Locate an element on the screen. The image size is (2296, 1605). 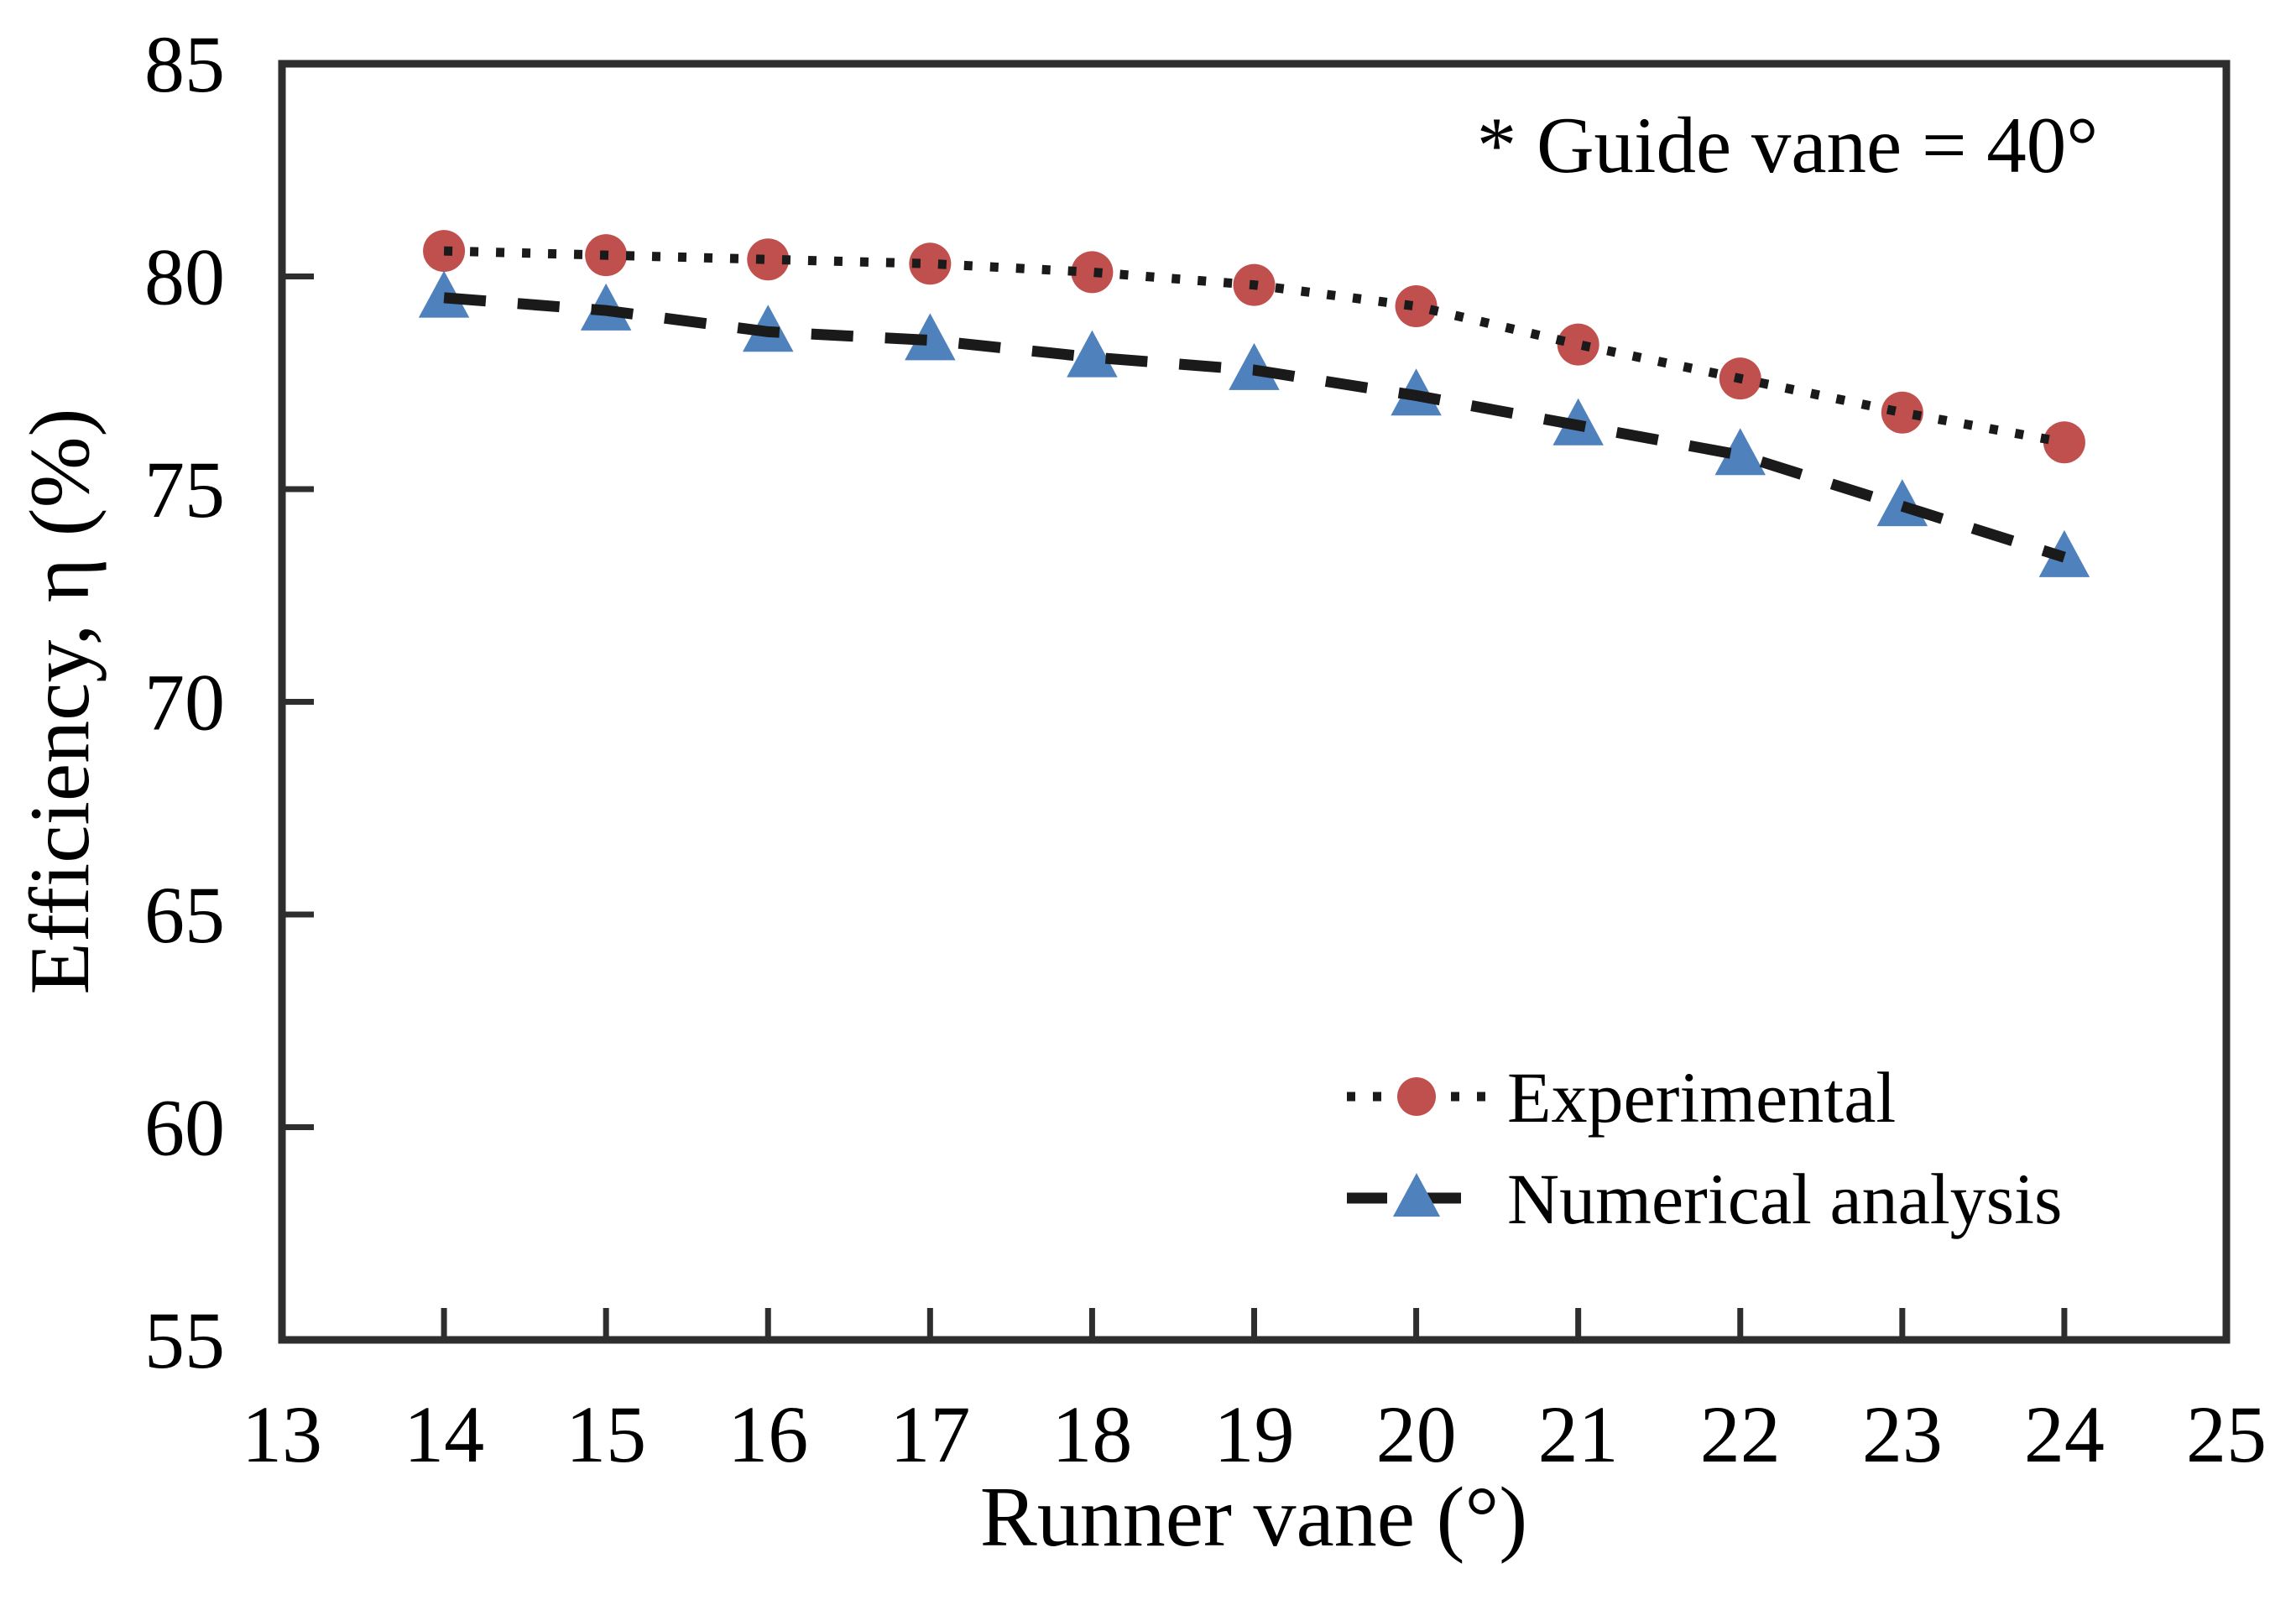
series-1-line is located at coordinates (1254, 427).